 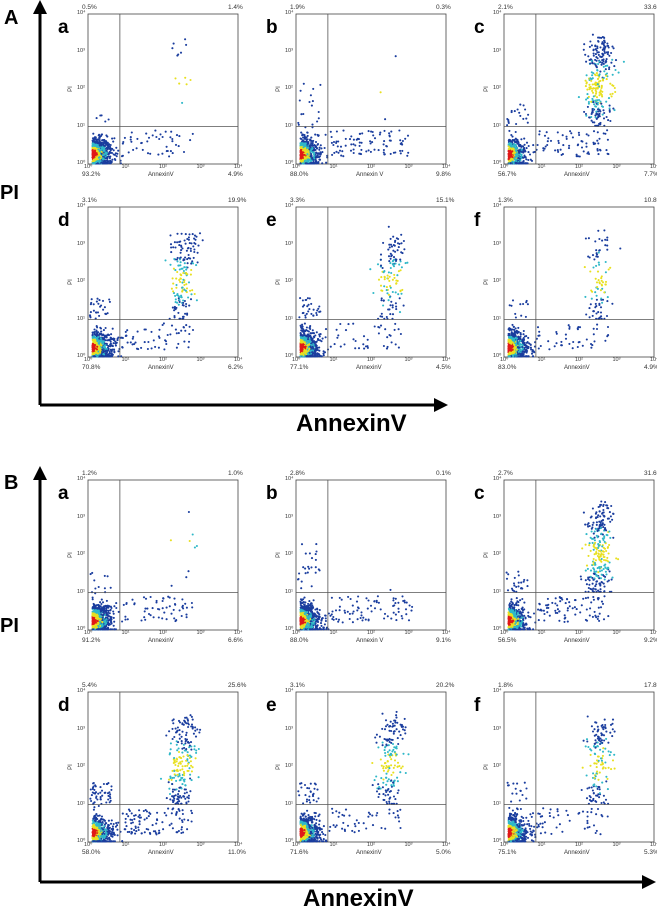 I want to click on y-tick-label: 10¹, so click(x=81, y=318).